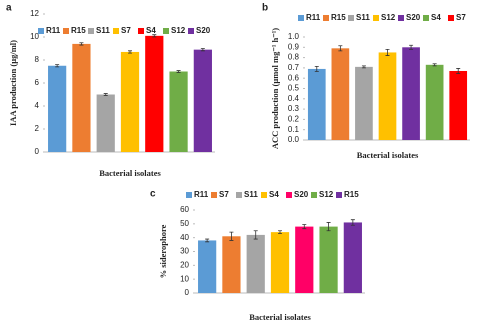  I want to click on panel-label: c, so click(153, 194).